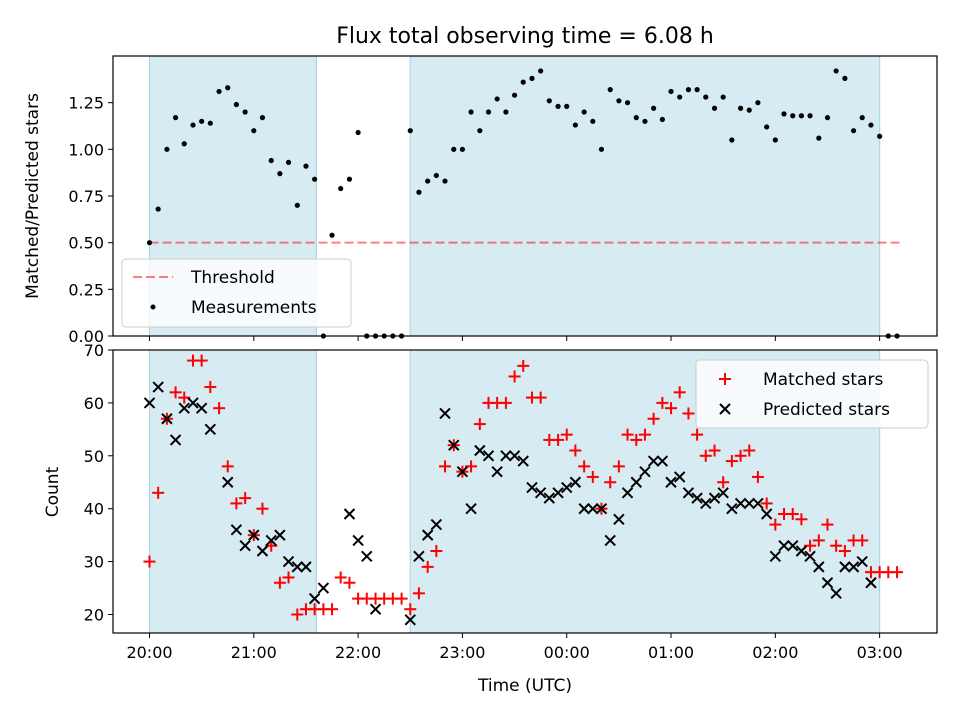 The width and height of the screenshot is (960, 720). Describe the element at coordinates (254, 652) in the screenshot. I see `bottom-x-tick-label: 21:00` at that location.